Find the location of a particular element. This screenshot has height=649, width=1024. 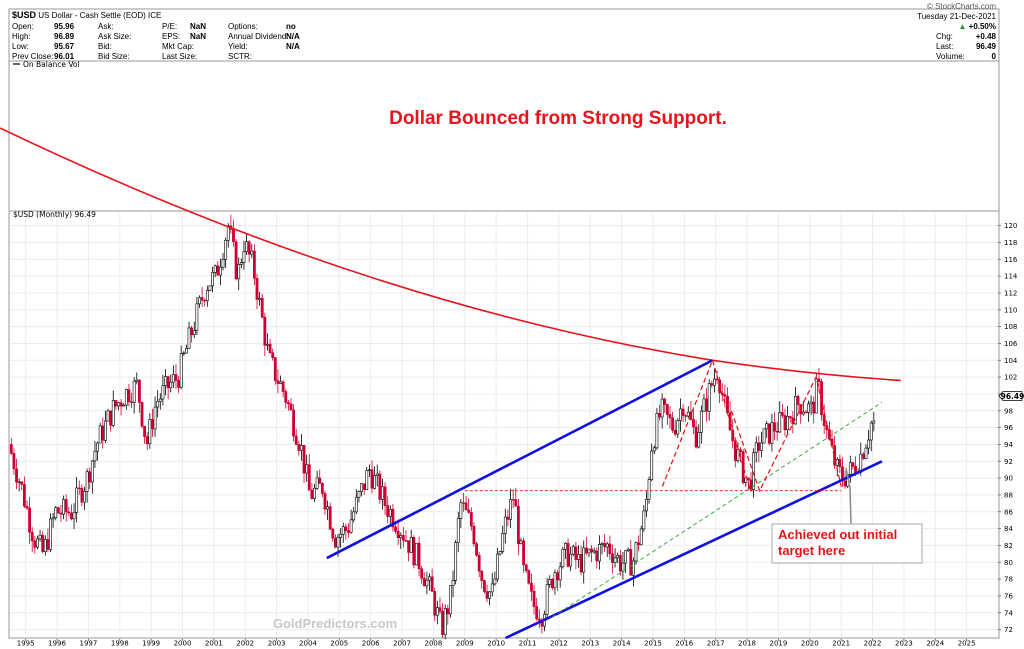

stats-label: Prev Close: is located at coordinates (33, 56).